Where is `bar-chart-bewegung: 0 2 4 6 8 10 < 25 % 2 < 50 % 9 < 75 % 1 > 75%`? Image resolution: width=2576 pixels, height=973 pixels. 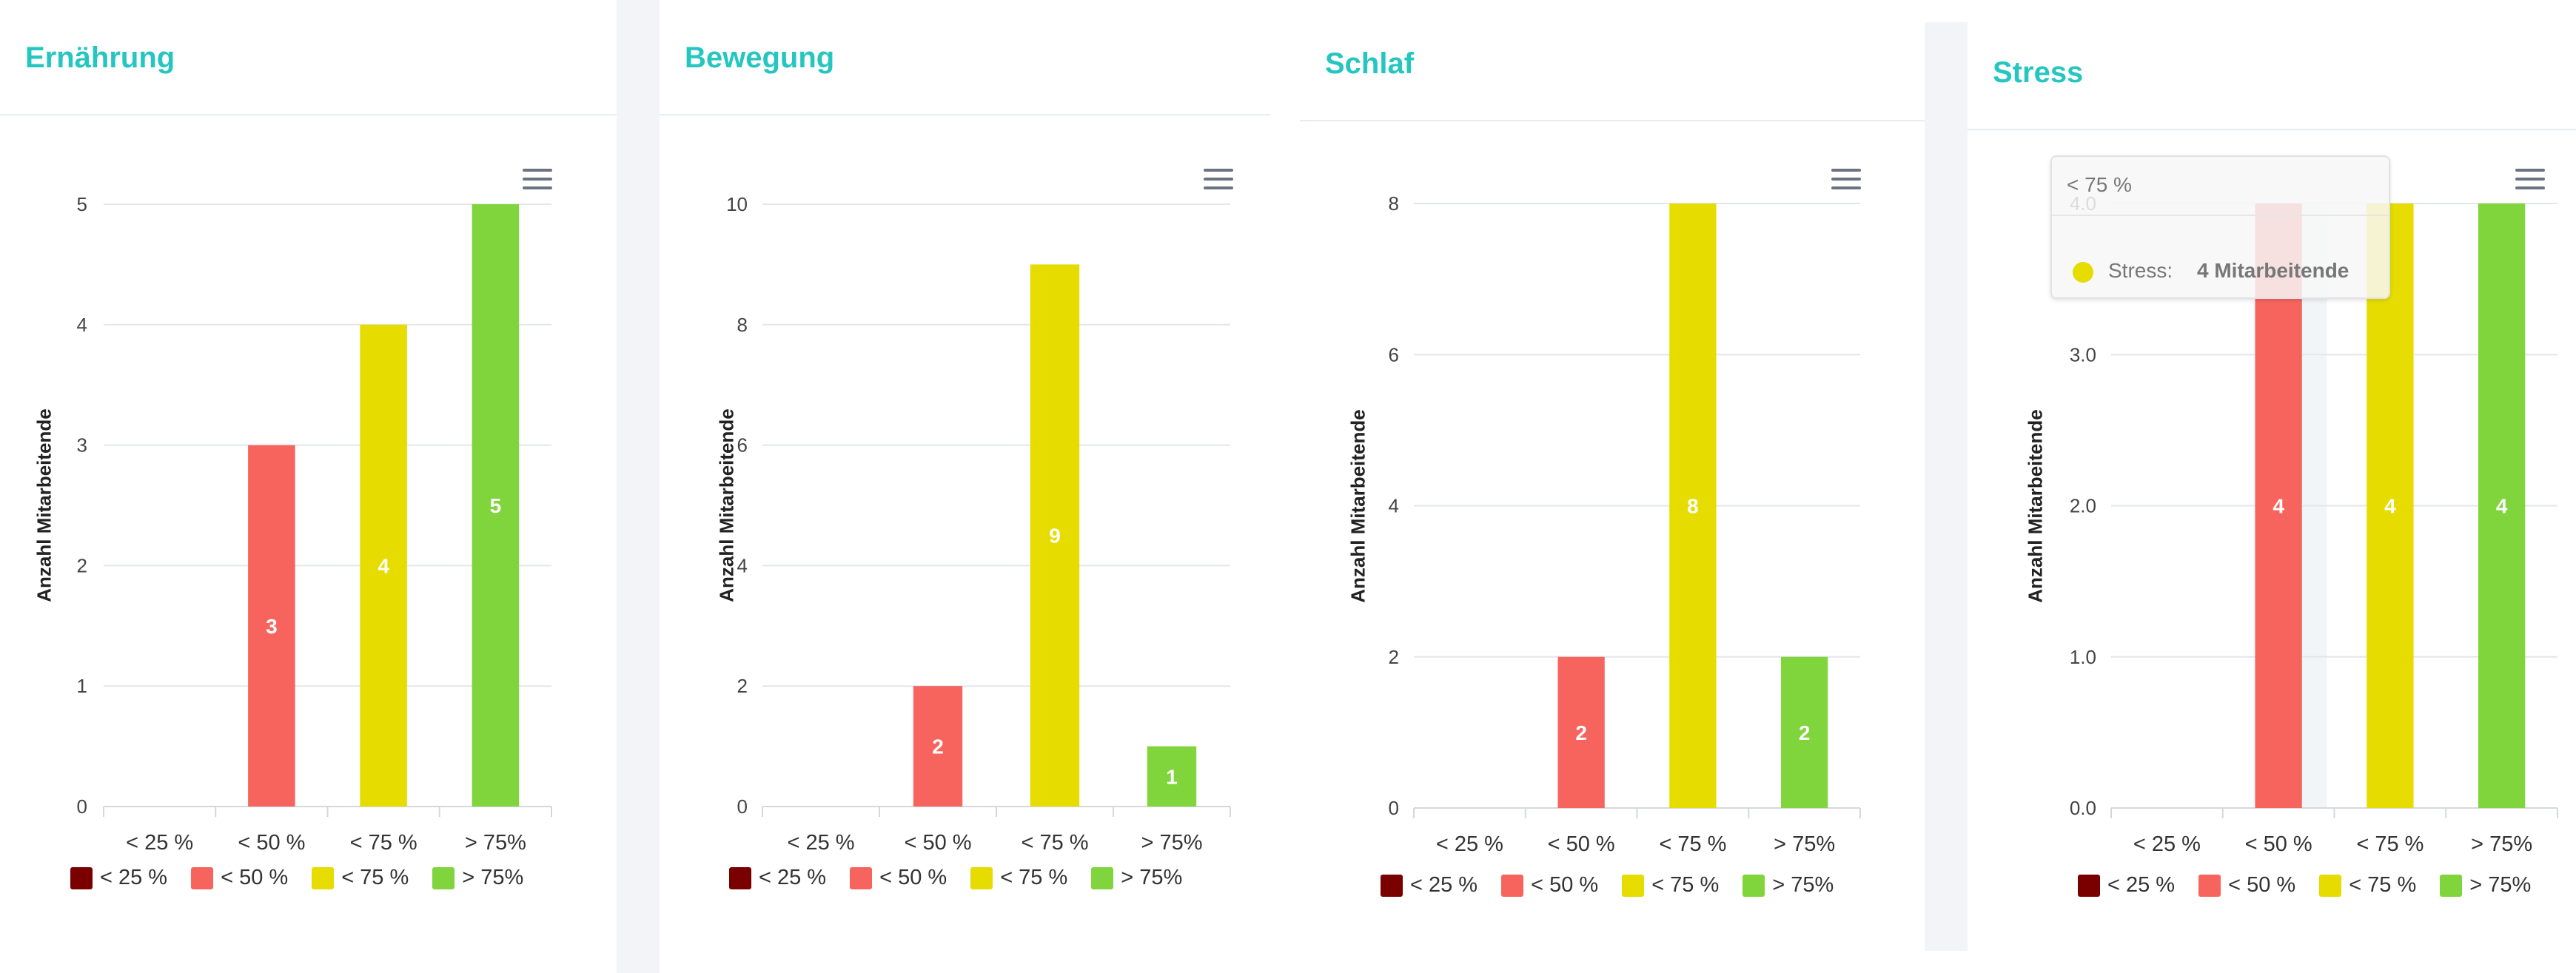 bar-chart-bewegung: 0 2 4 6 8 10 < 25 % 2 < 50 % 9 < 75 % 1 > 75% is located at coordinates (978, 524).